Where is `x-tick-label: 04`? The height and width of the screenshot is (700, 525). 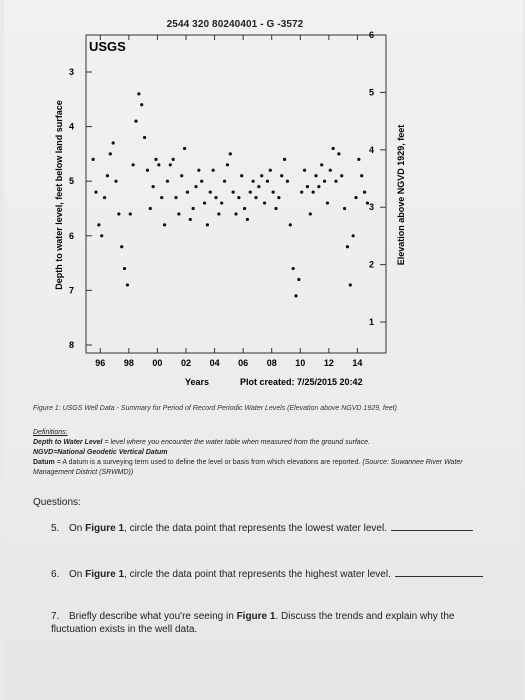 x-tick-label: 04 is located at coordinates (215, 363).